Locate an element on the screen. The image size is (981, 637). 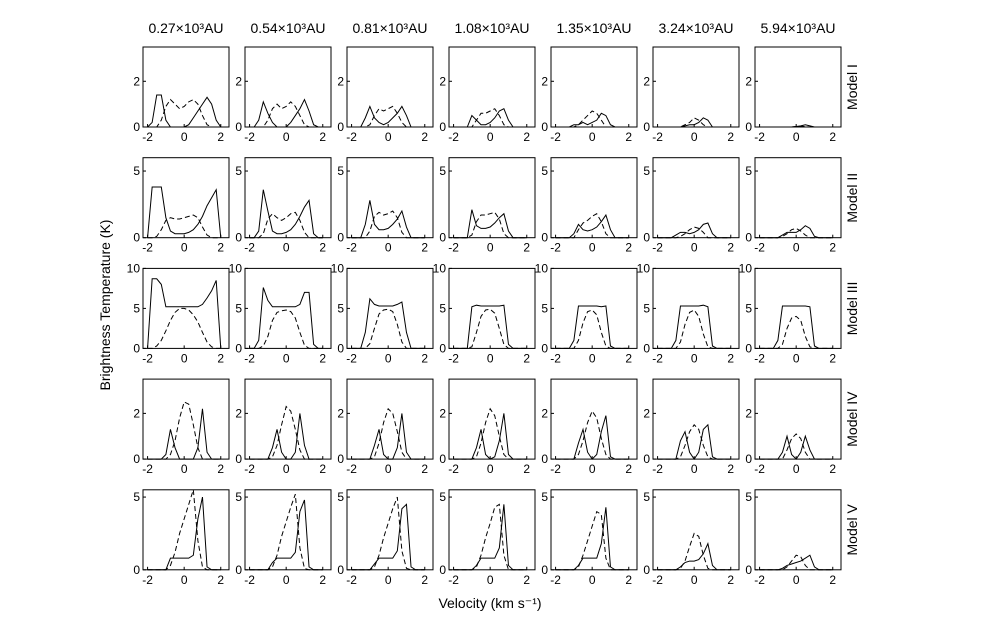
column-title: 0.27×10³AU is located at coordinates (185, 28).